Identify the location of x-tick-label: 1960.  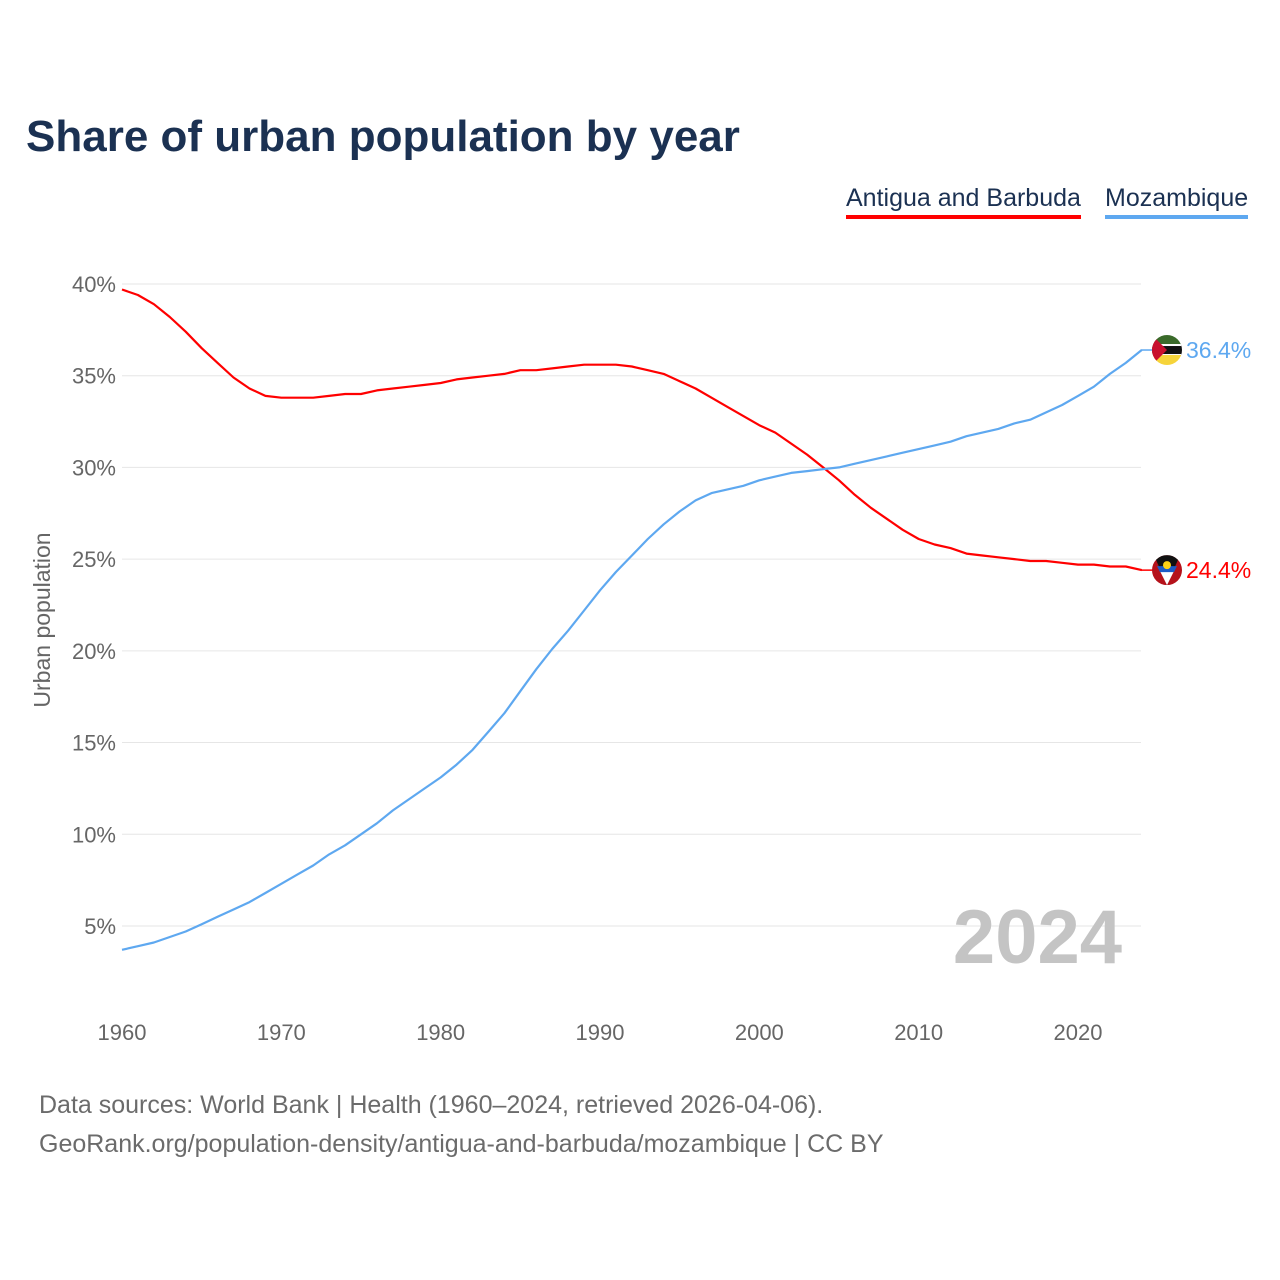
(122, 1032).